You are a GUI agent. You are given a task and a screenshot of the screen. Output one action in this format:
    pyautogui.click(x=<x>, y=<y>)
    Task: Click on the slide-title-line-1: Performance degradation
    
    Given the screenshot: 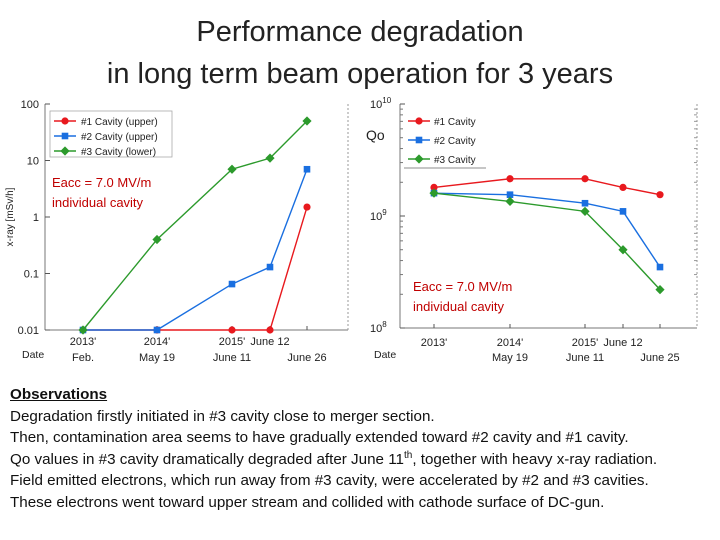 What is the action you would take?
    pyautogui.click(x=360, y=32)
    